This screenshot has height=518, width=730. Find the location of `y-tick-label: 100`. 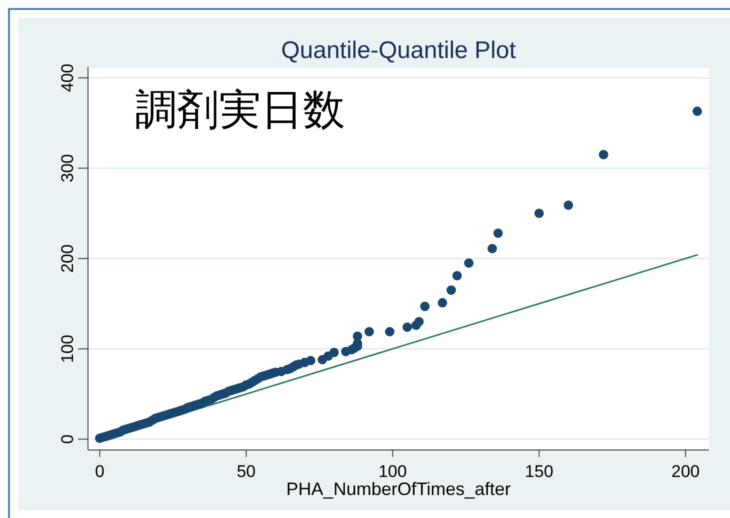

y-tick-label: 100 is located at coordinates (67, 349).